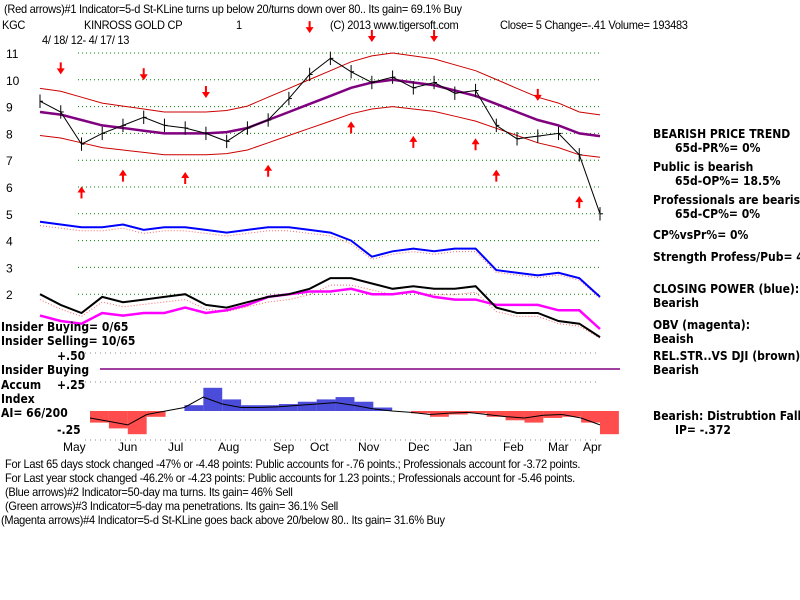 This screenshot has height=600, width=800. What do you see at coordinates (45, 370) in the screenshot?
I see `insider-legend: Insider Buying` at bounding box center [45, 370].